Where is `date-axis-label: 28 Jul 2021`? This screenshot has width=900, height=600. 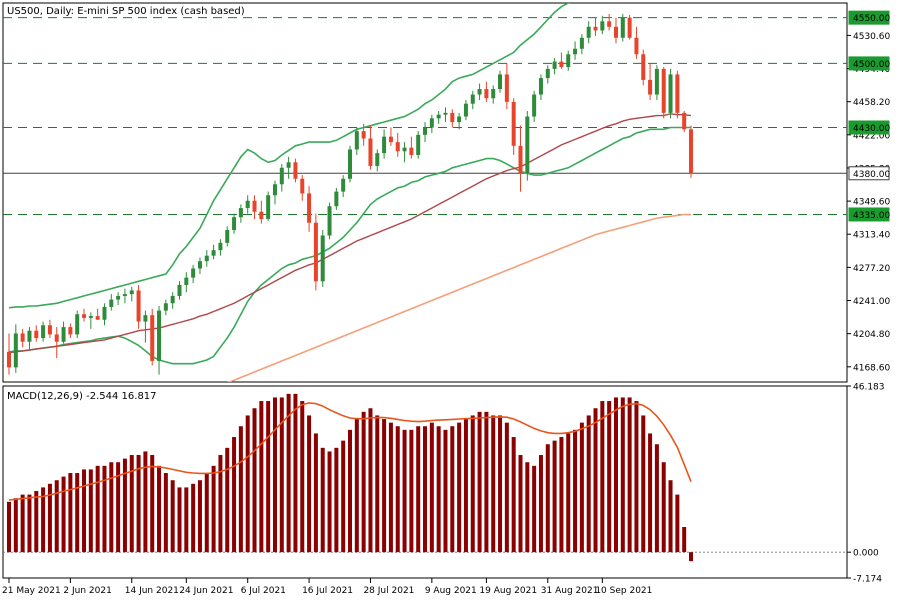
date-axis-label: 28 Jul 2021 is located at coordinates (388, 591).